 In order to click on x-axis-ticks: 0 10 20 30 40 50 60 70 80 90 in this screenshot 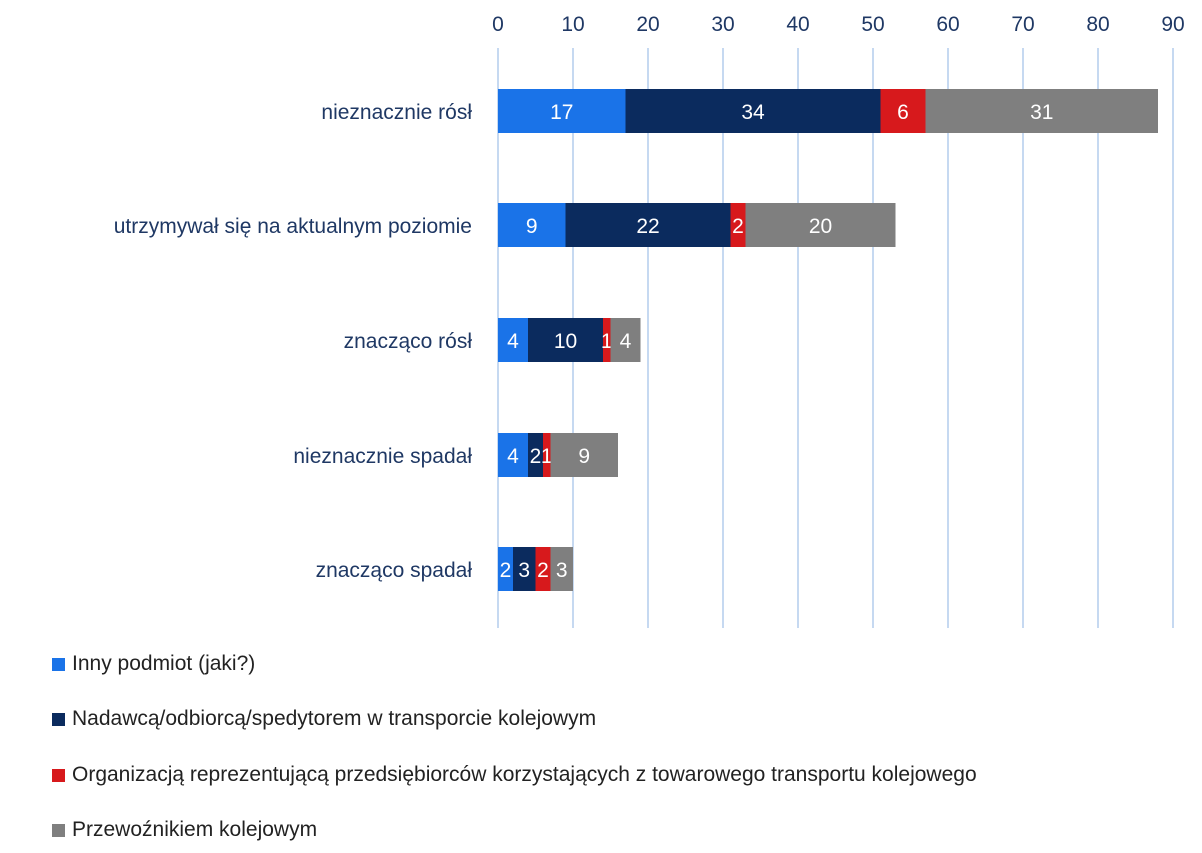, I will do `click(838, 24)`.